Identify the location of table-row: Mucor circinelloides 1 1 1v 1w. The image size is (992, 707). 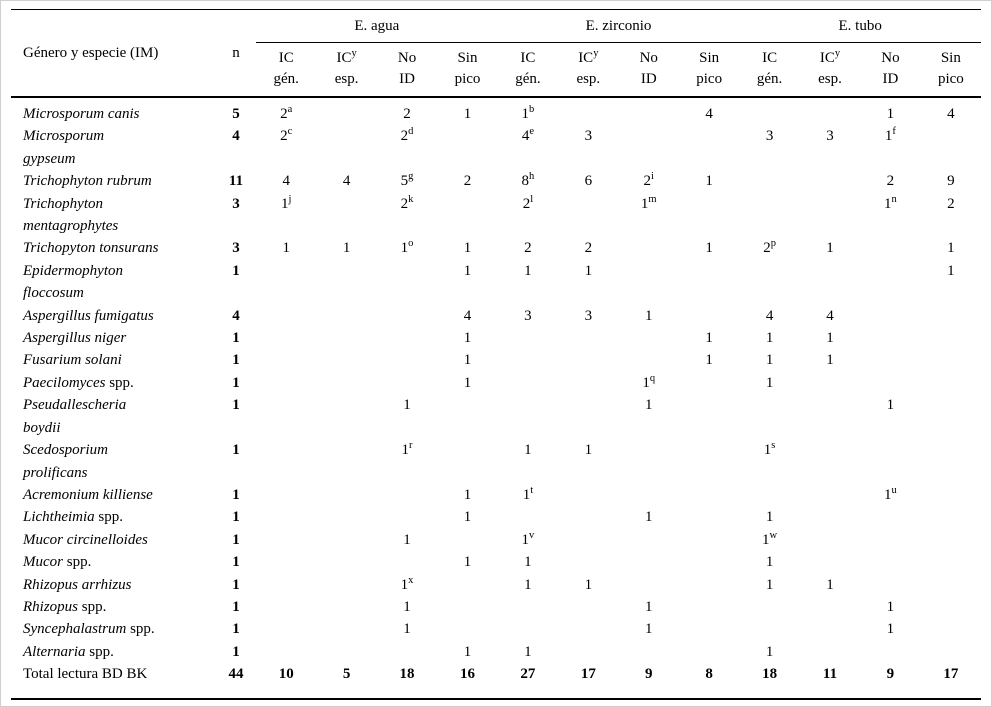
(496, 540).